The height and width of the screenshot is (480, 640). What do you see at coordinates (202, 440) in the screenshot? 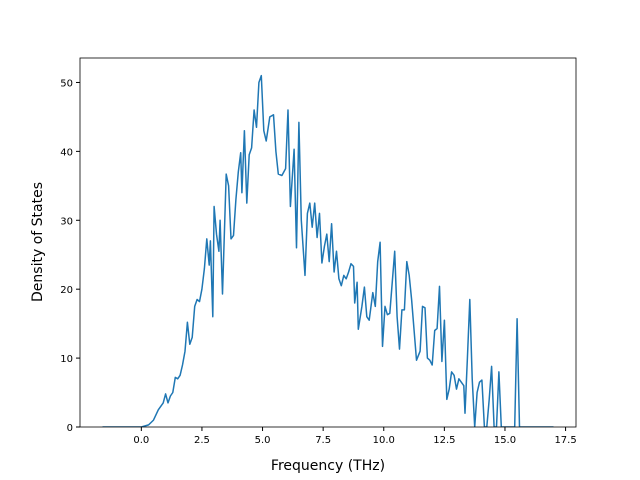
I see `x-tick-label: 2.5` at bounding box center [202, 440].